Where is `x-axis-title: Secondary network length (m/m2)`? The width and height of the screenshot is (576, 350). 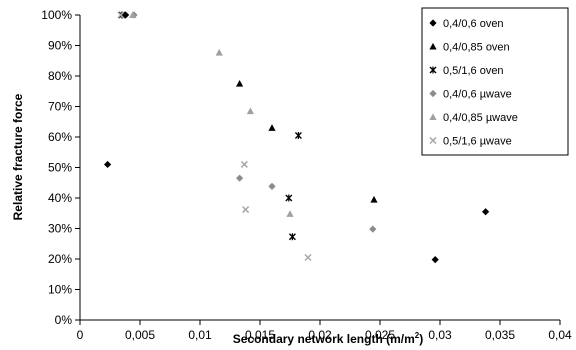
x-axis-title: Secondary network length (m/m2) is located at coordinates (328, 338).